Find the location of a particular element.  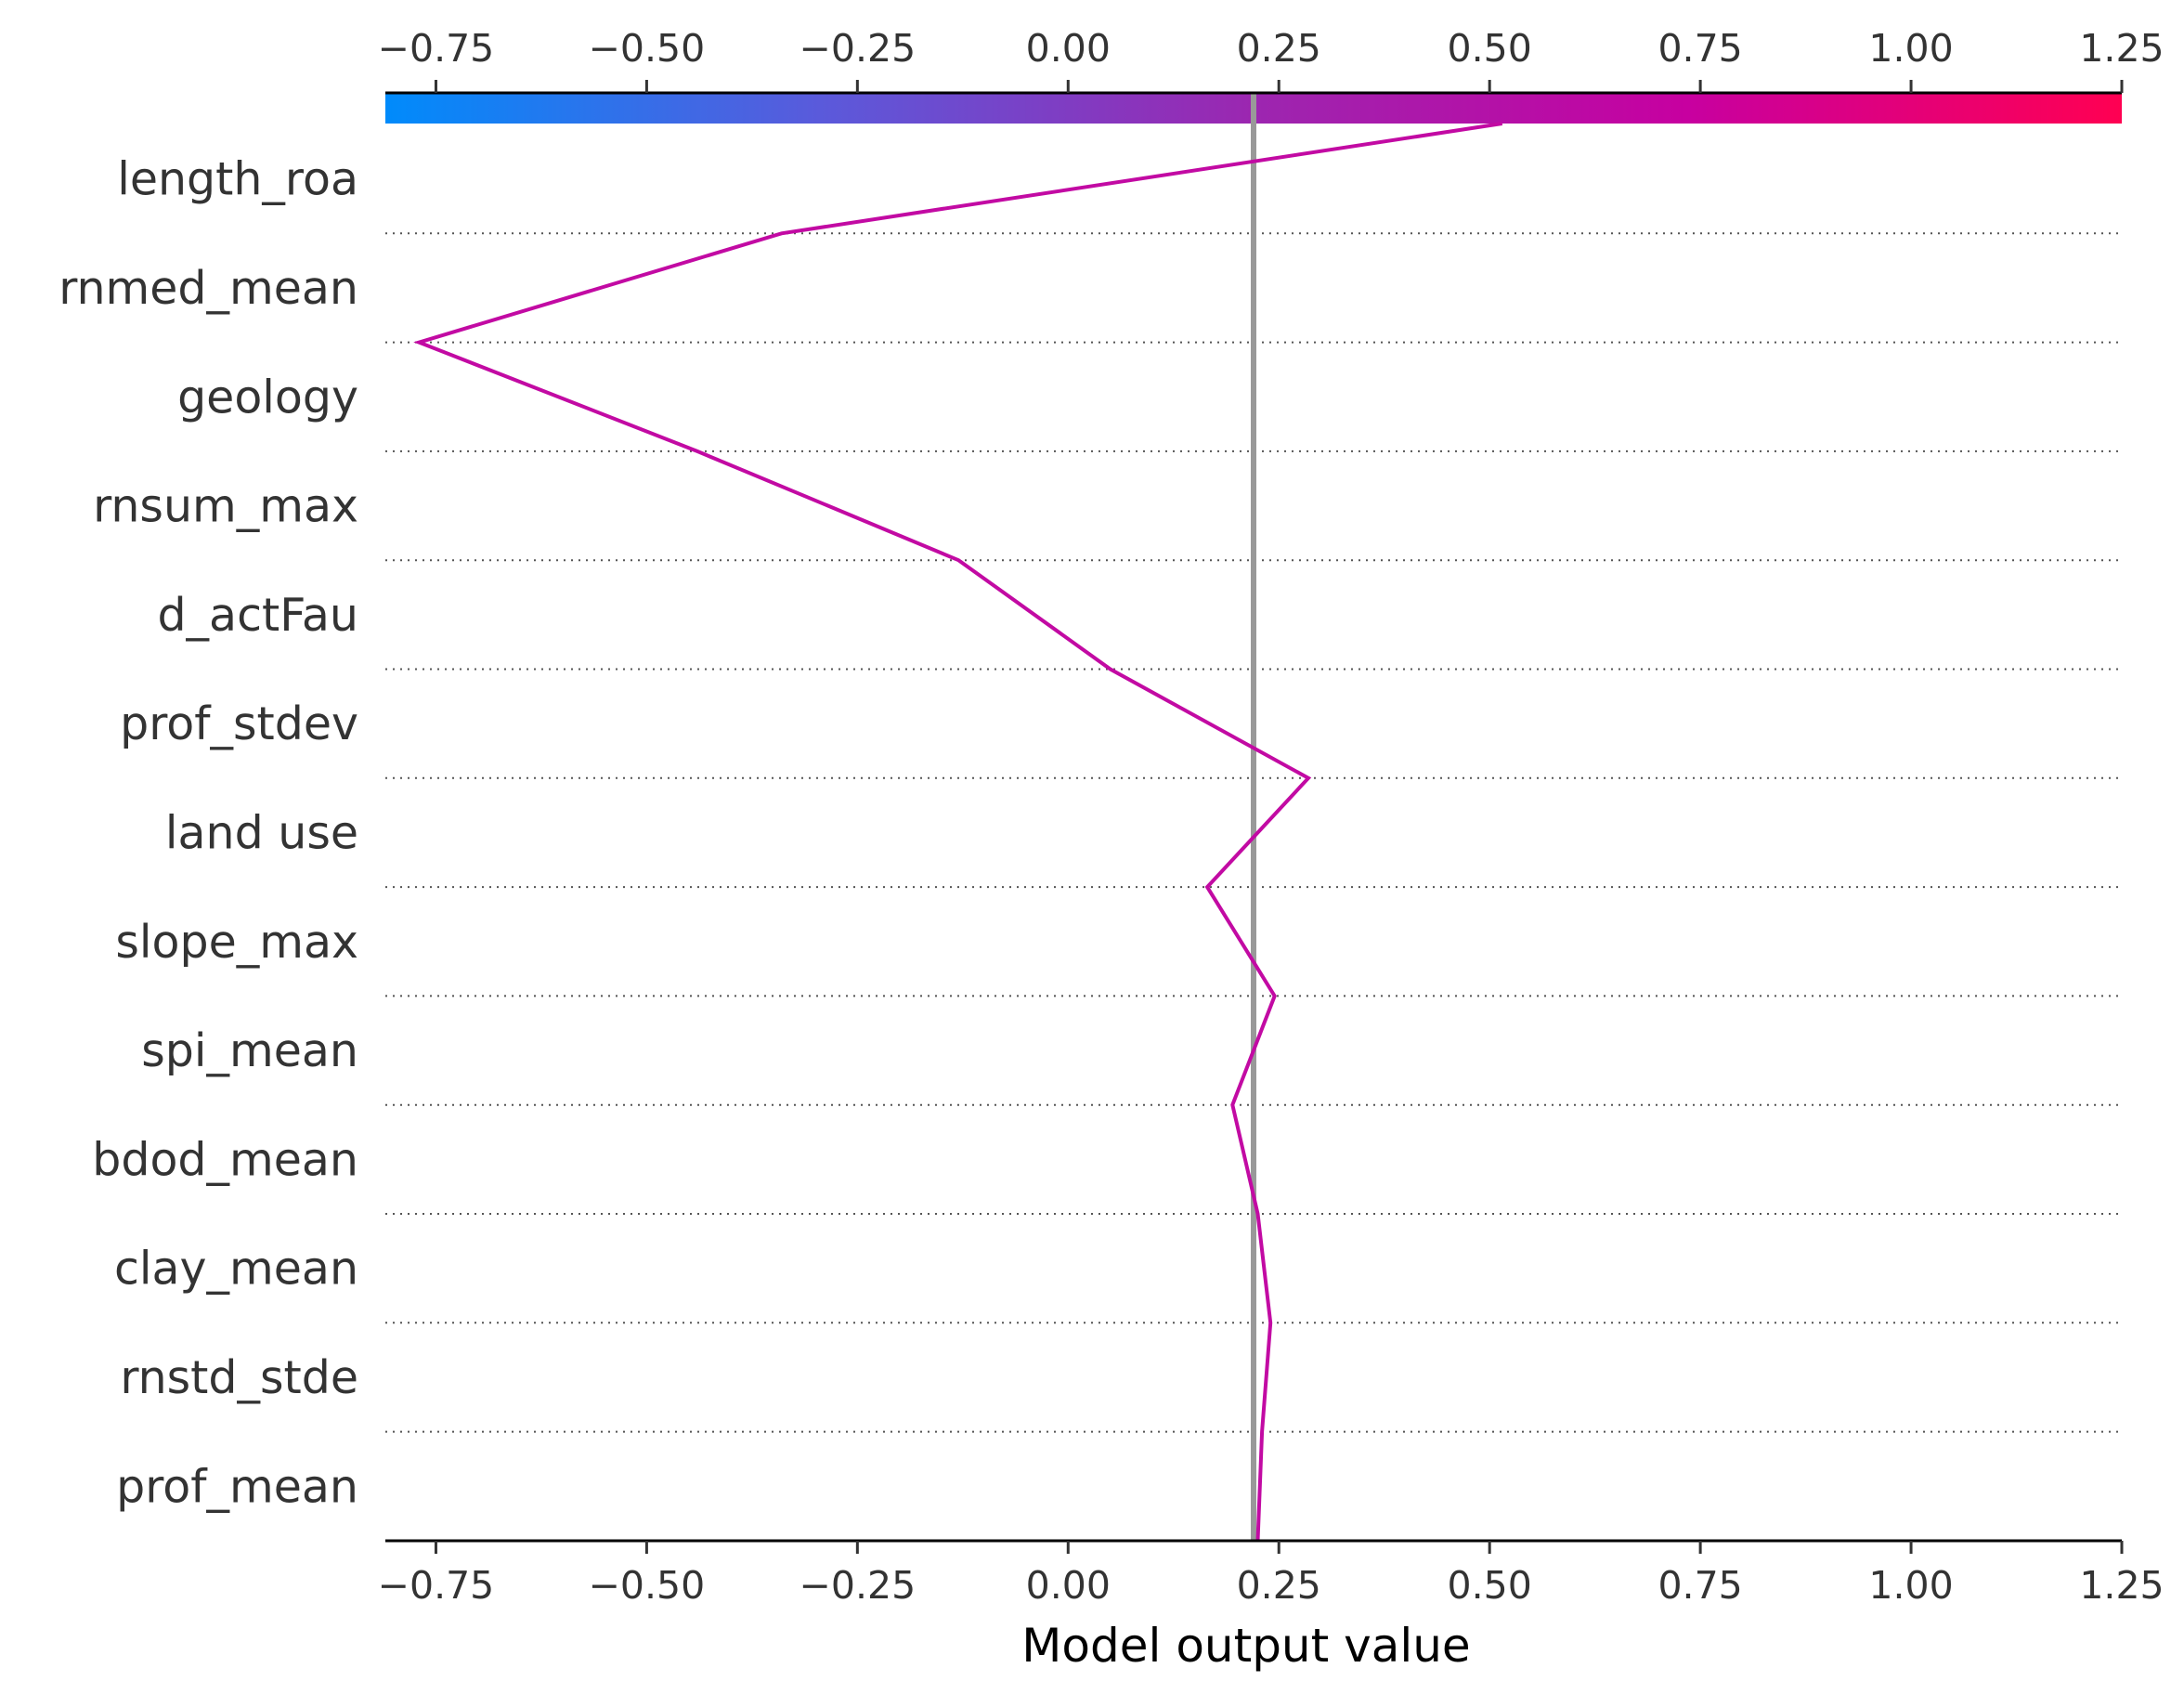

x-tick-label-bottom: −0.75 is located at coordinates (436, 1585).